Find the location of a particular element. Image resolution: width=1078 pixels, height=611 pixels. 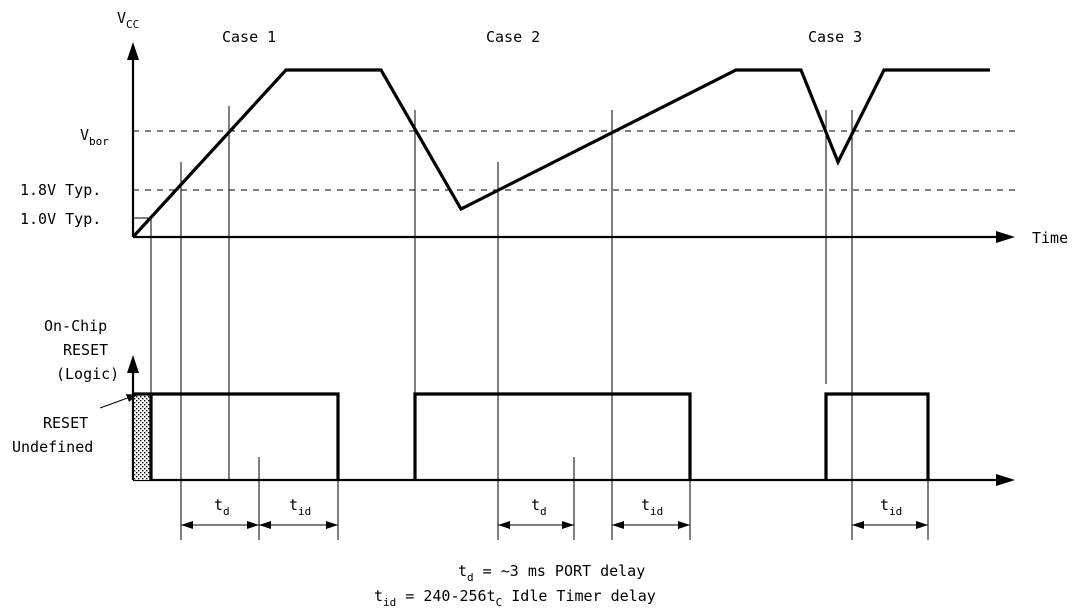

bracket-case1-tid is located at coordinates (298, 525).